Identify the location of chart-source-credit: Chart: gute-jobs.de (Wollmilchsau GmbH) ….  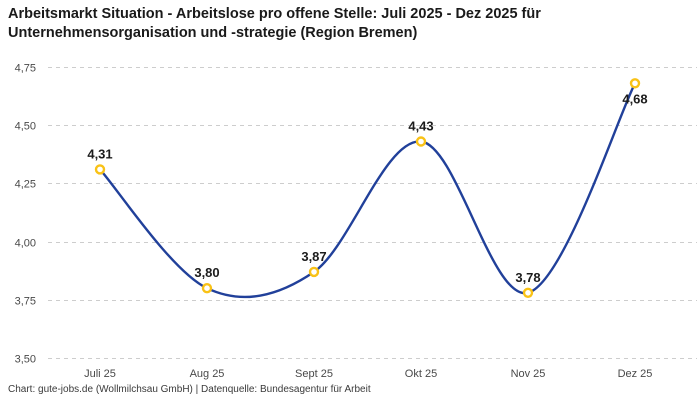
(189, 389).